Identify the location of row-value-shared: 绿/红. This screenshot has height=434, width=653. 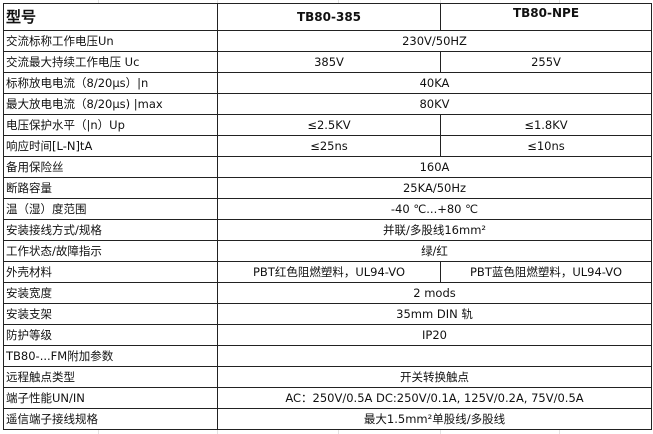
(434, 251).